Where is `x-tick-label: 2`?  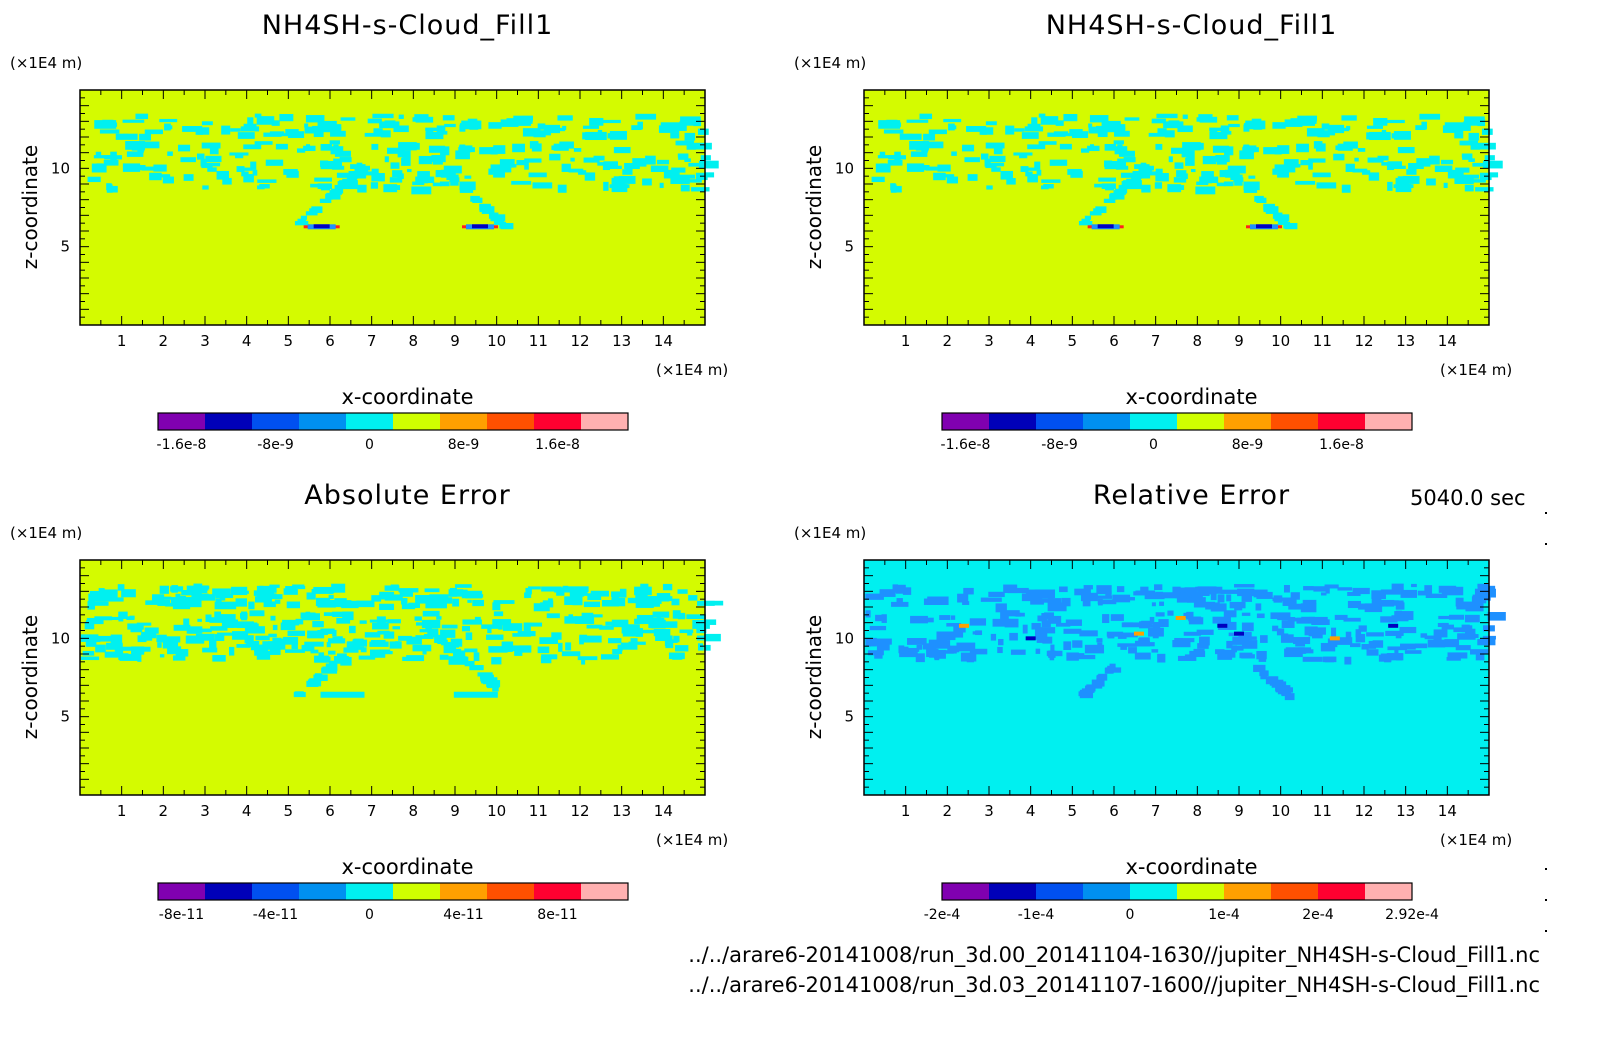
x-tick-label: 2 is located at coordinates (948, 341).